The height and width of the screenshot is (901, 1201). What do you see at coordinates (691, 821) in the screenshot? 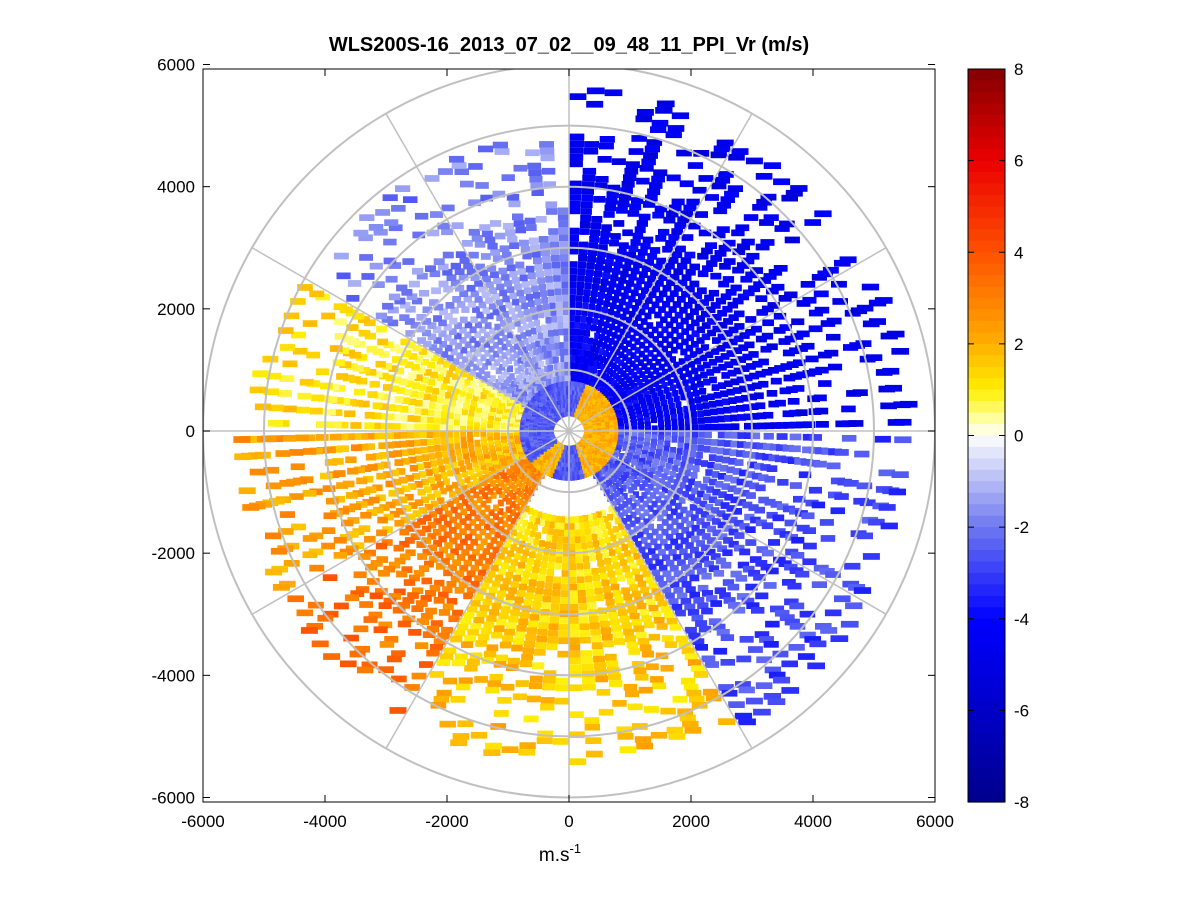
I see `x-tick-label: 2000` at bounding box center [691, 821].